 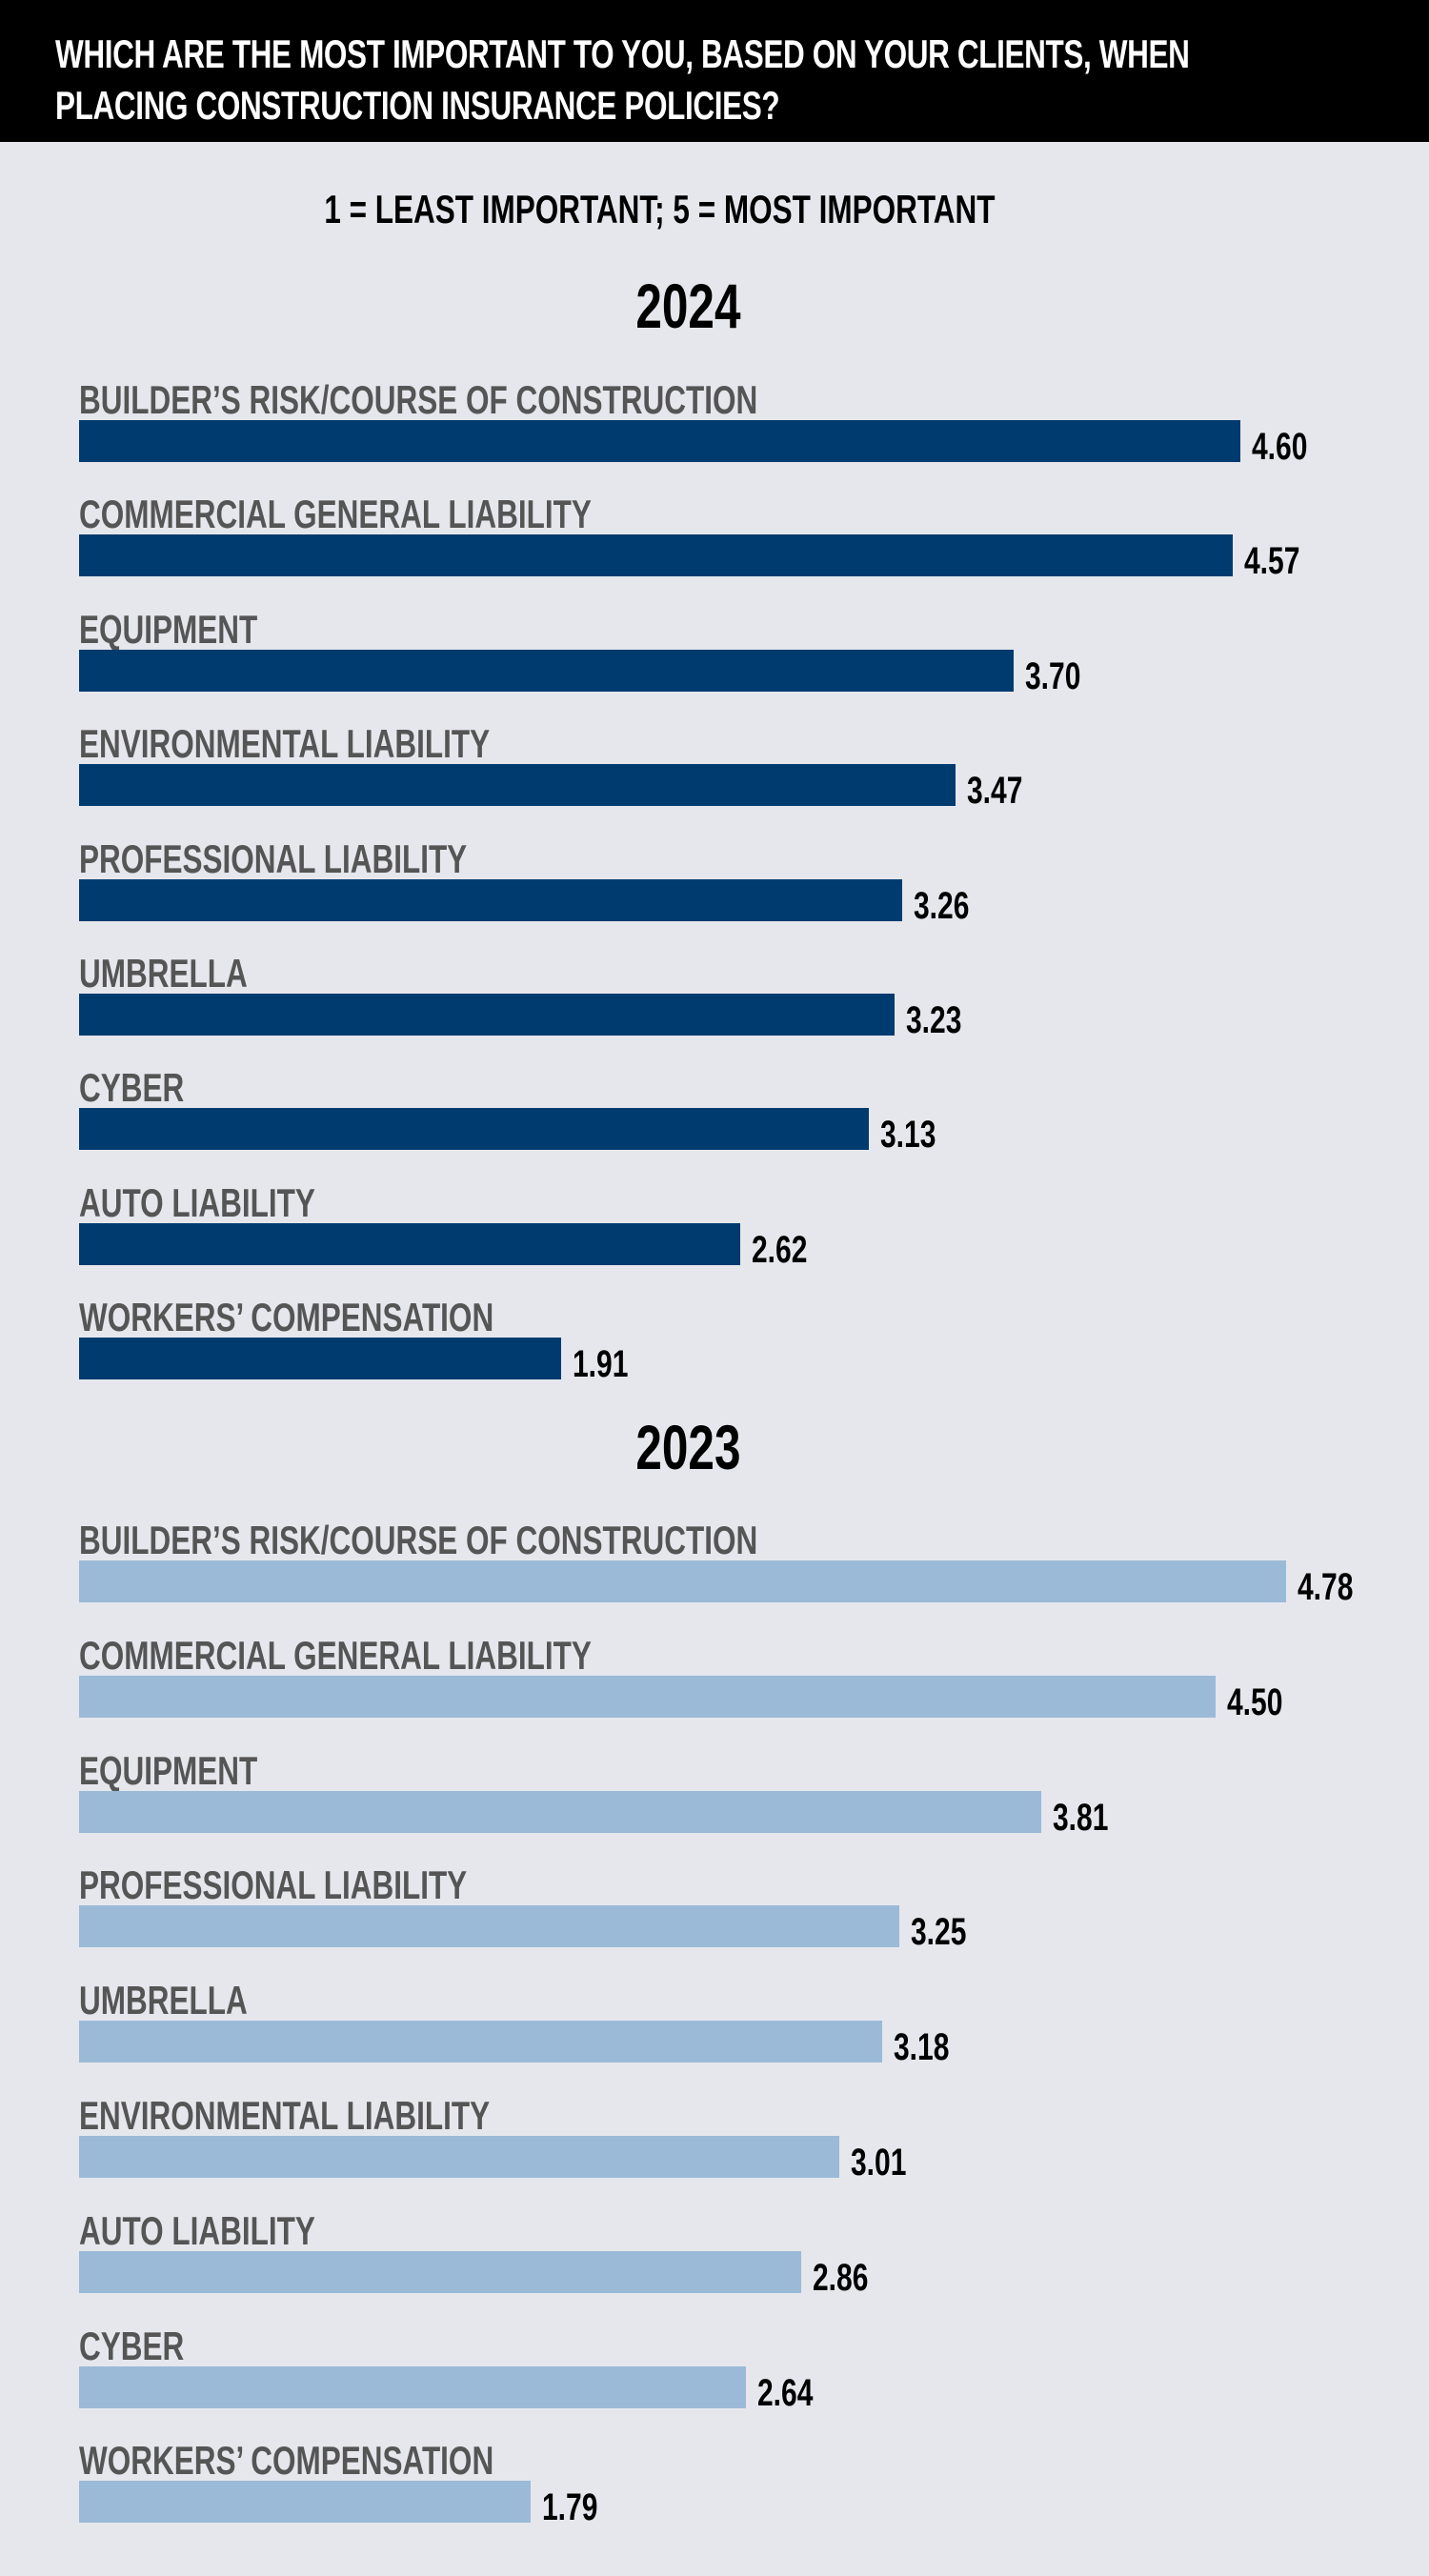 I want to click on year-heading-2024: 2024, so click(x=688, y=306).